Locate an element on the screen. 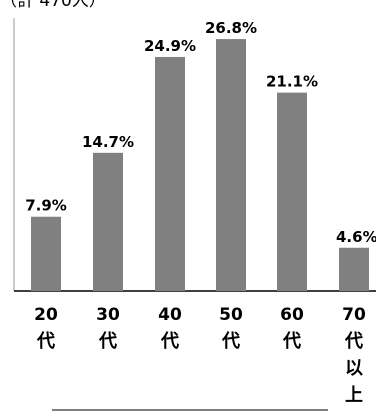 This screenshot has width=376, height=416. value-label-2: 14.7% is located at coordinates (108, 142).